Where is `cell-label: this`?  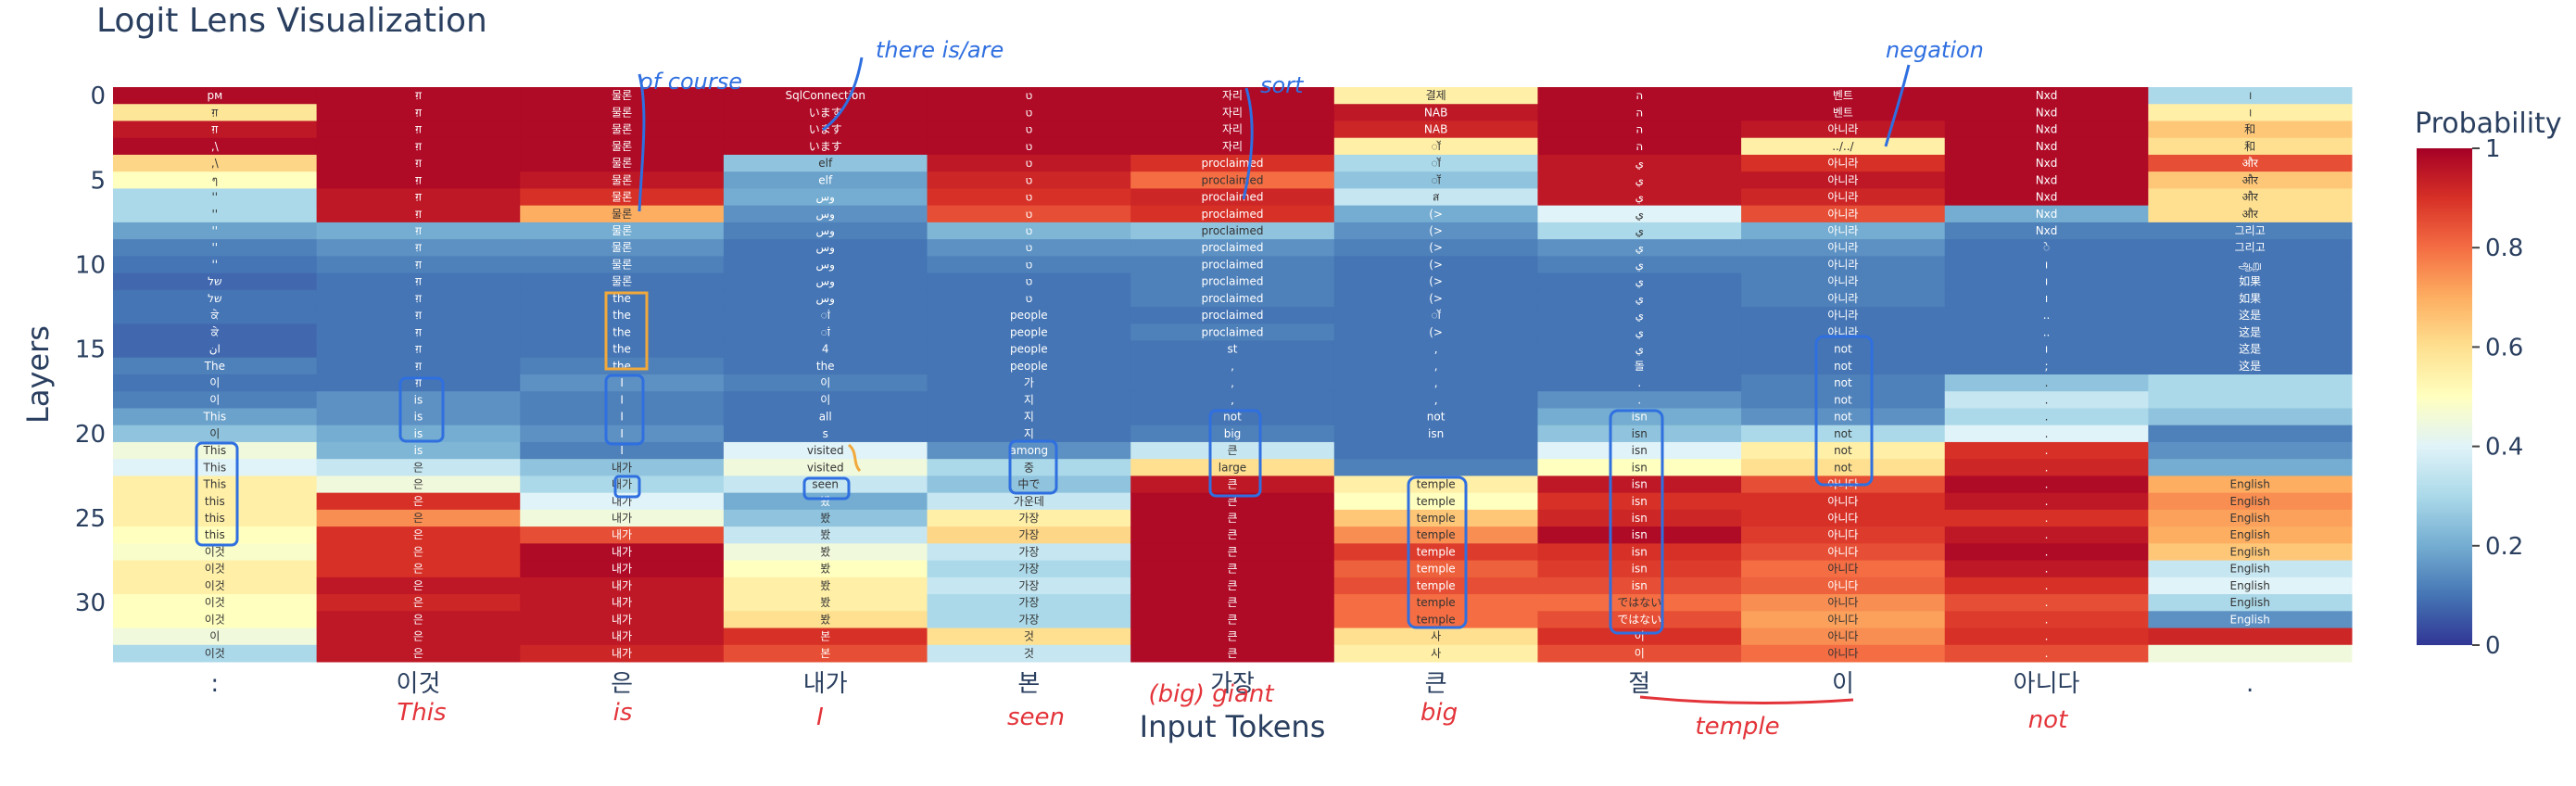 cell-label: this is located at coordinates (215, 501).